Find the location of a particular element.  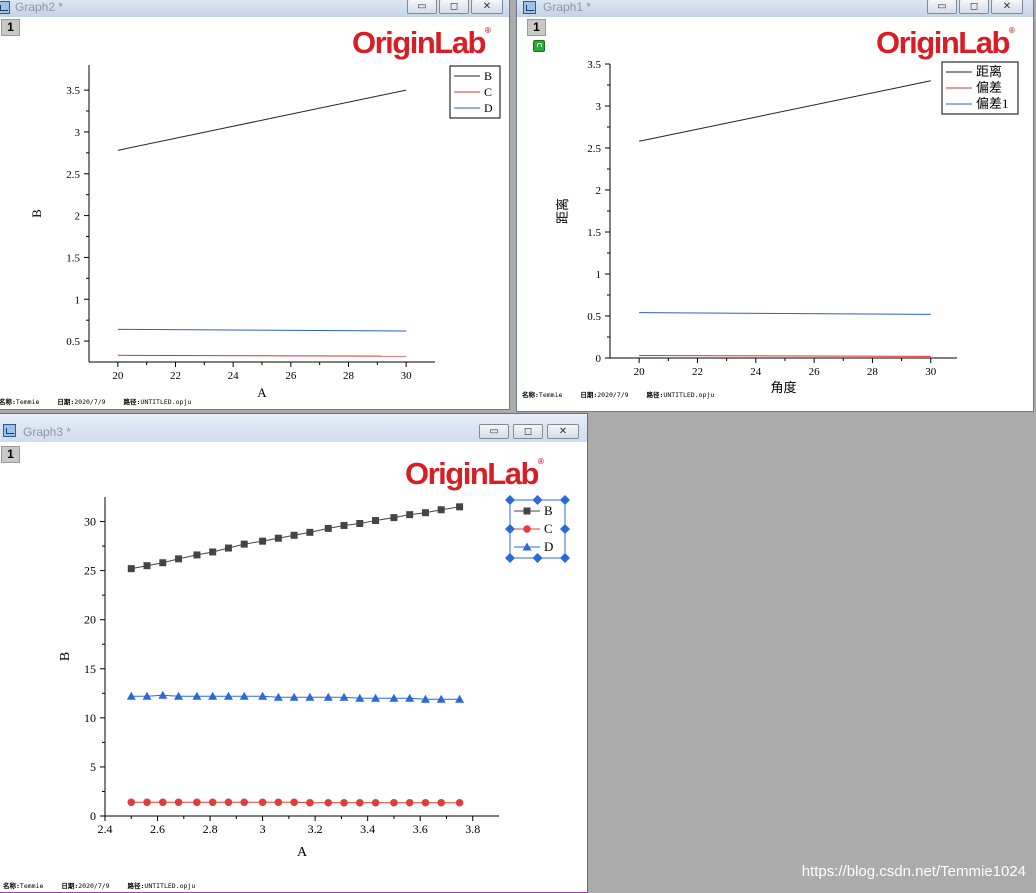

y-tick-label: 2.5 is located at coordinates (594, 149).